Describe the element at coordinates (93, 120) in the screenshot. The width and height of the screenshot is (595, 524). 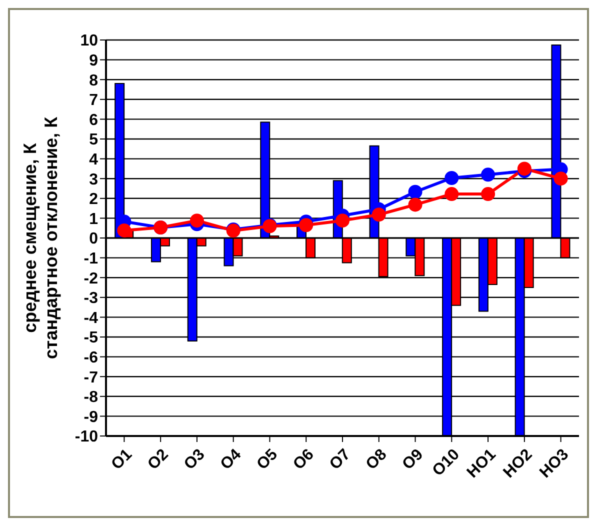
I see `y-tick-label: 6` at that location.